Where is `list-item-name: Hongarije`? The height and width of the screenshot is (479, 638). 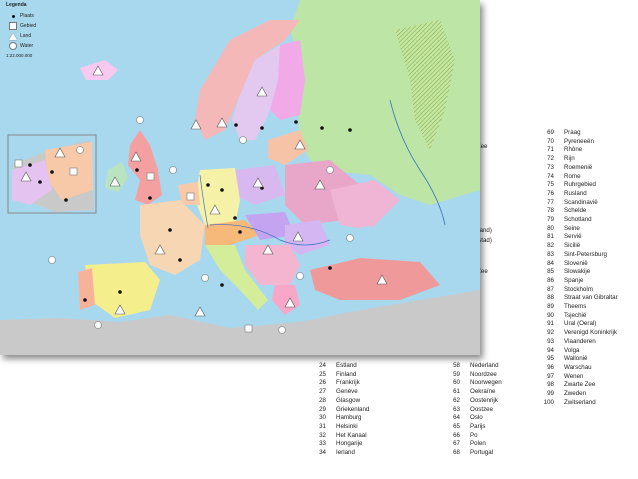
list-item-name: Hongarije is located at coordinates (349, 444).